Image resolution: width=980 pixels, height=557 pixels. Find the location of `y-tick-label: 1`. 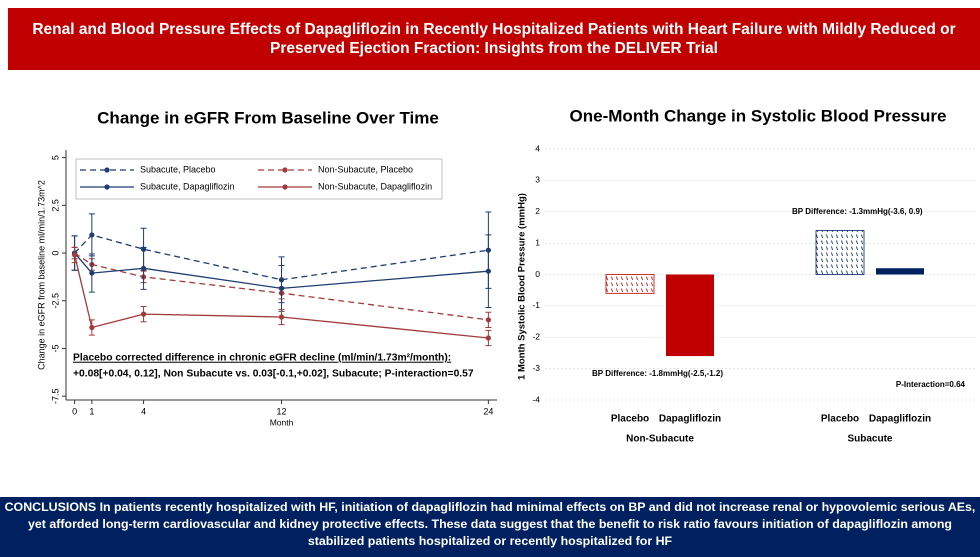

y-tick-label: 1 is located at coordinates (537, 242).